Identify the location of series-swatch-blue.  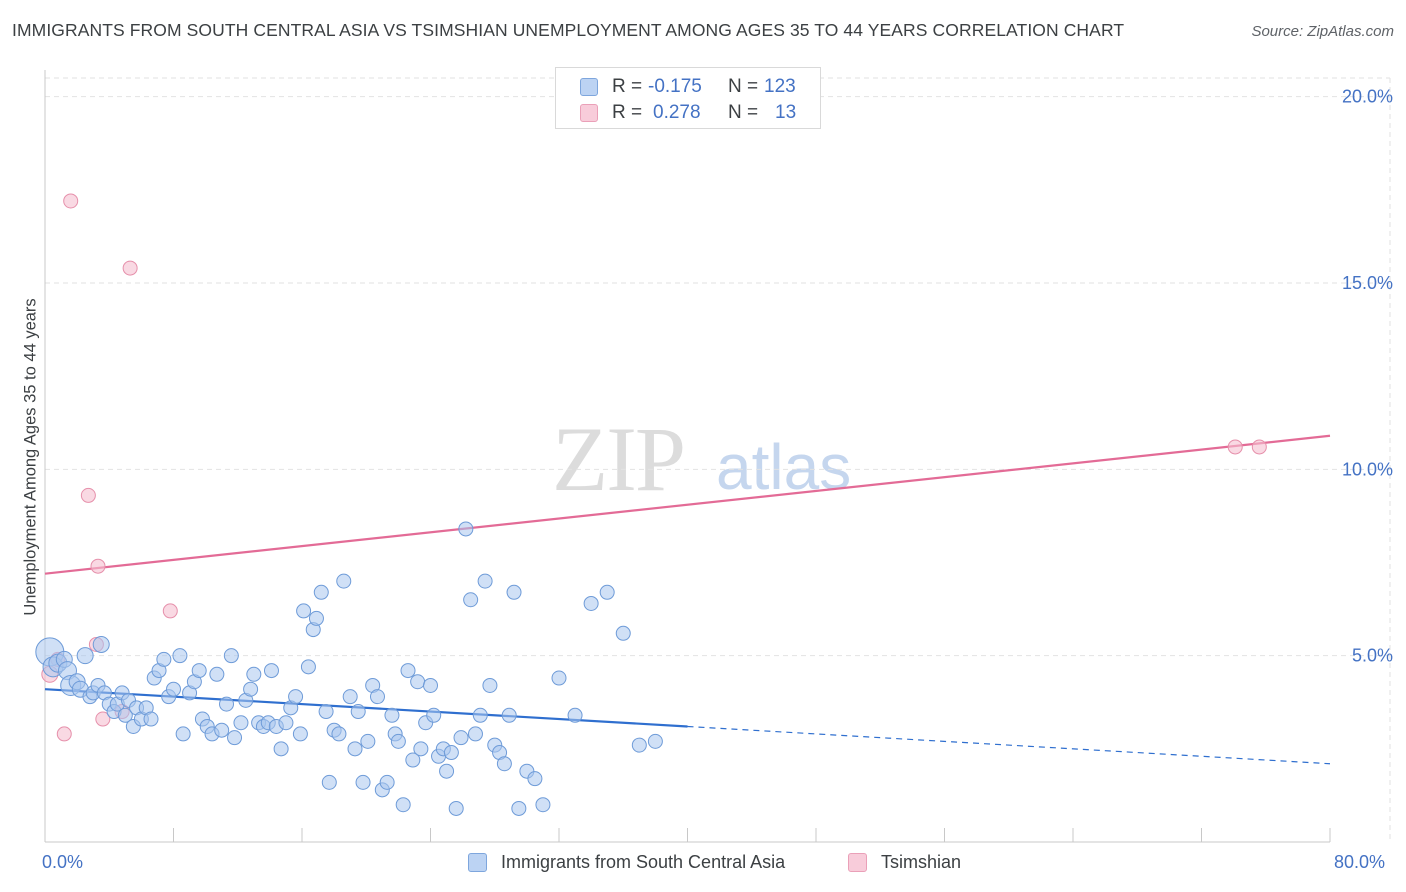
(477, 862).